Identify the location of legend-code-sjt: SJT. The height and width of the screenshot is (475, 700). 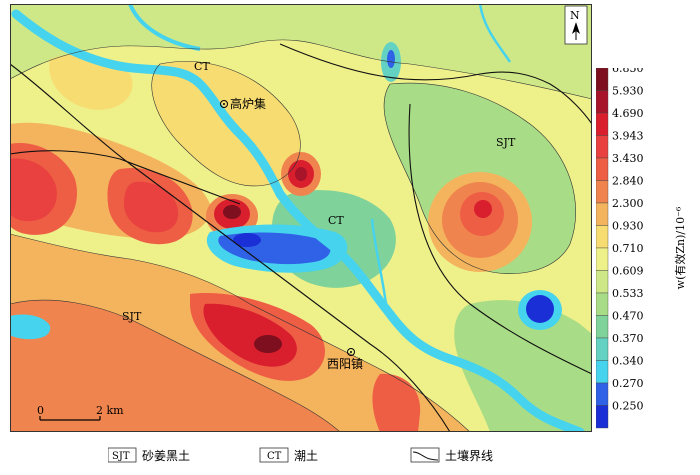
(121, 456).